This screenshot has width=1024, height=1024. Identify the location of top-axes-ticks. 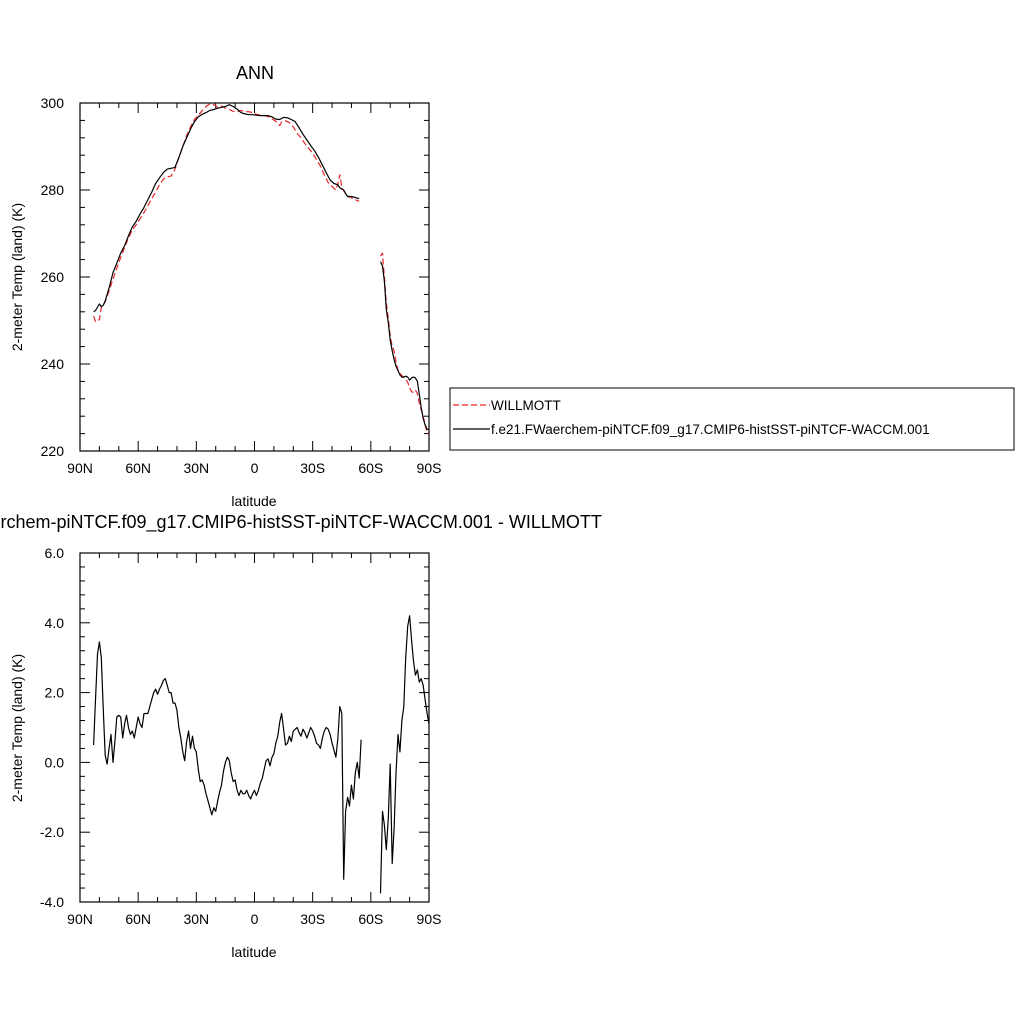
(254, 277).